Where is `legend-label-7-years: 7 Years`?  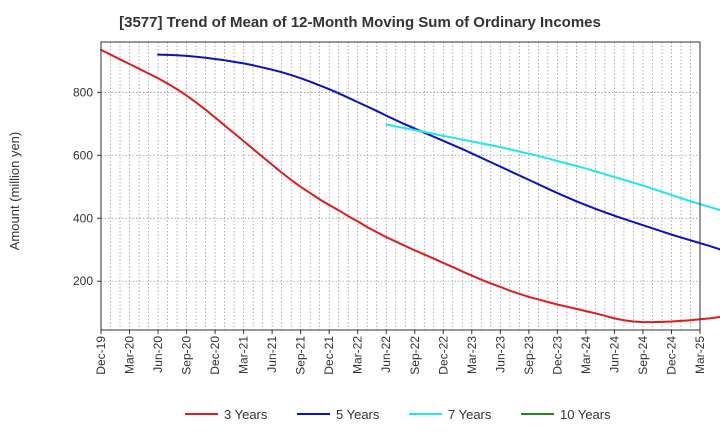 legend-label-7-years: 7 Years is located at coordinates (470, 414).